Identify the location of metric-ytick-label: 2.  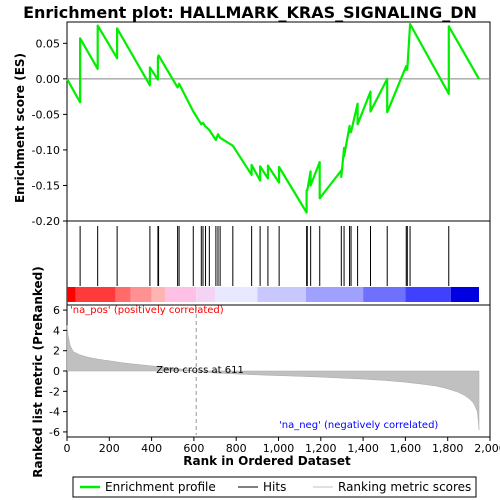
(56, 351).